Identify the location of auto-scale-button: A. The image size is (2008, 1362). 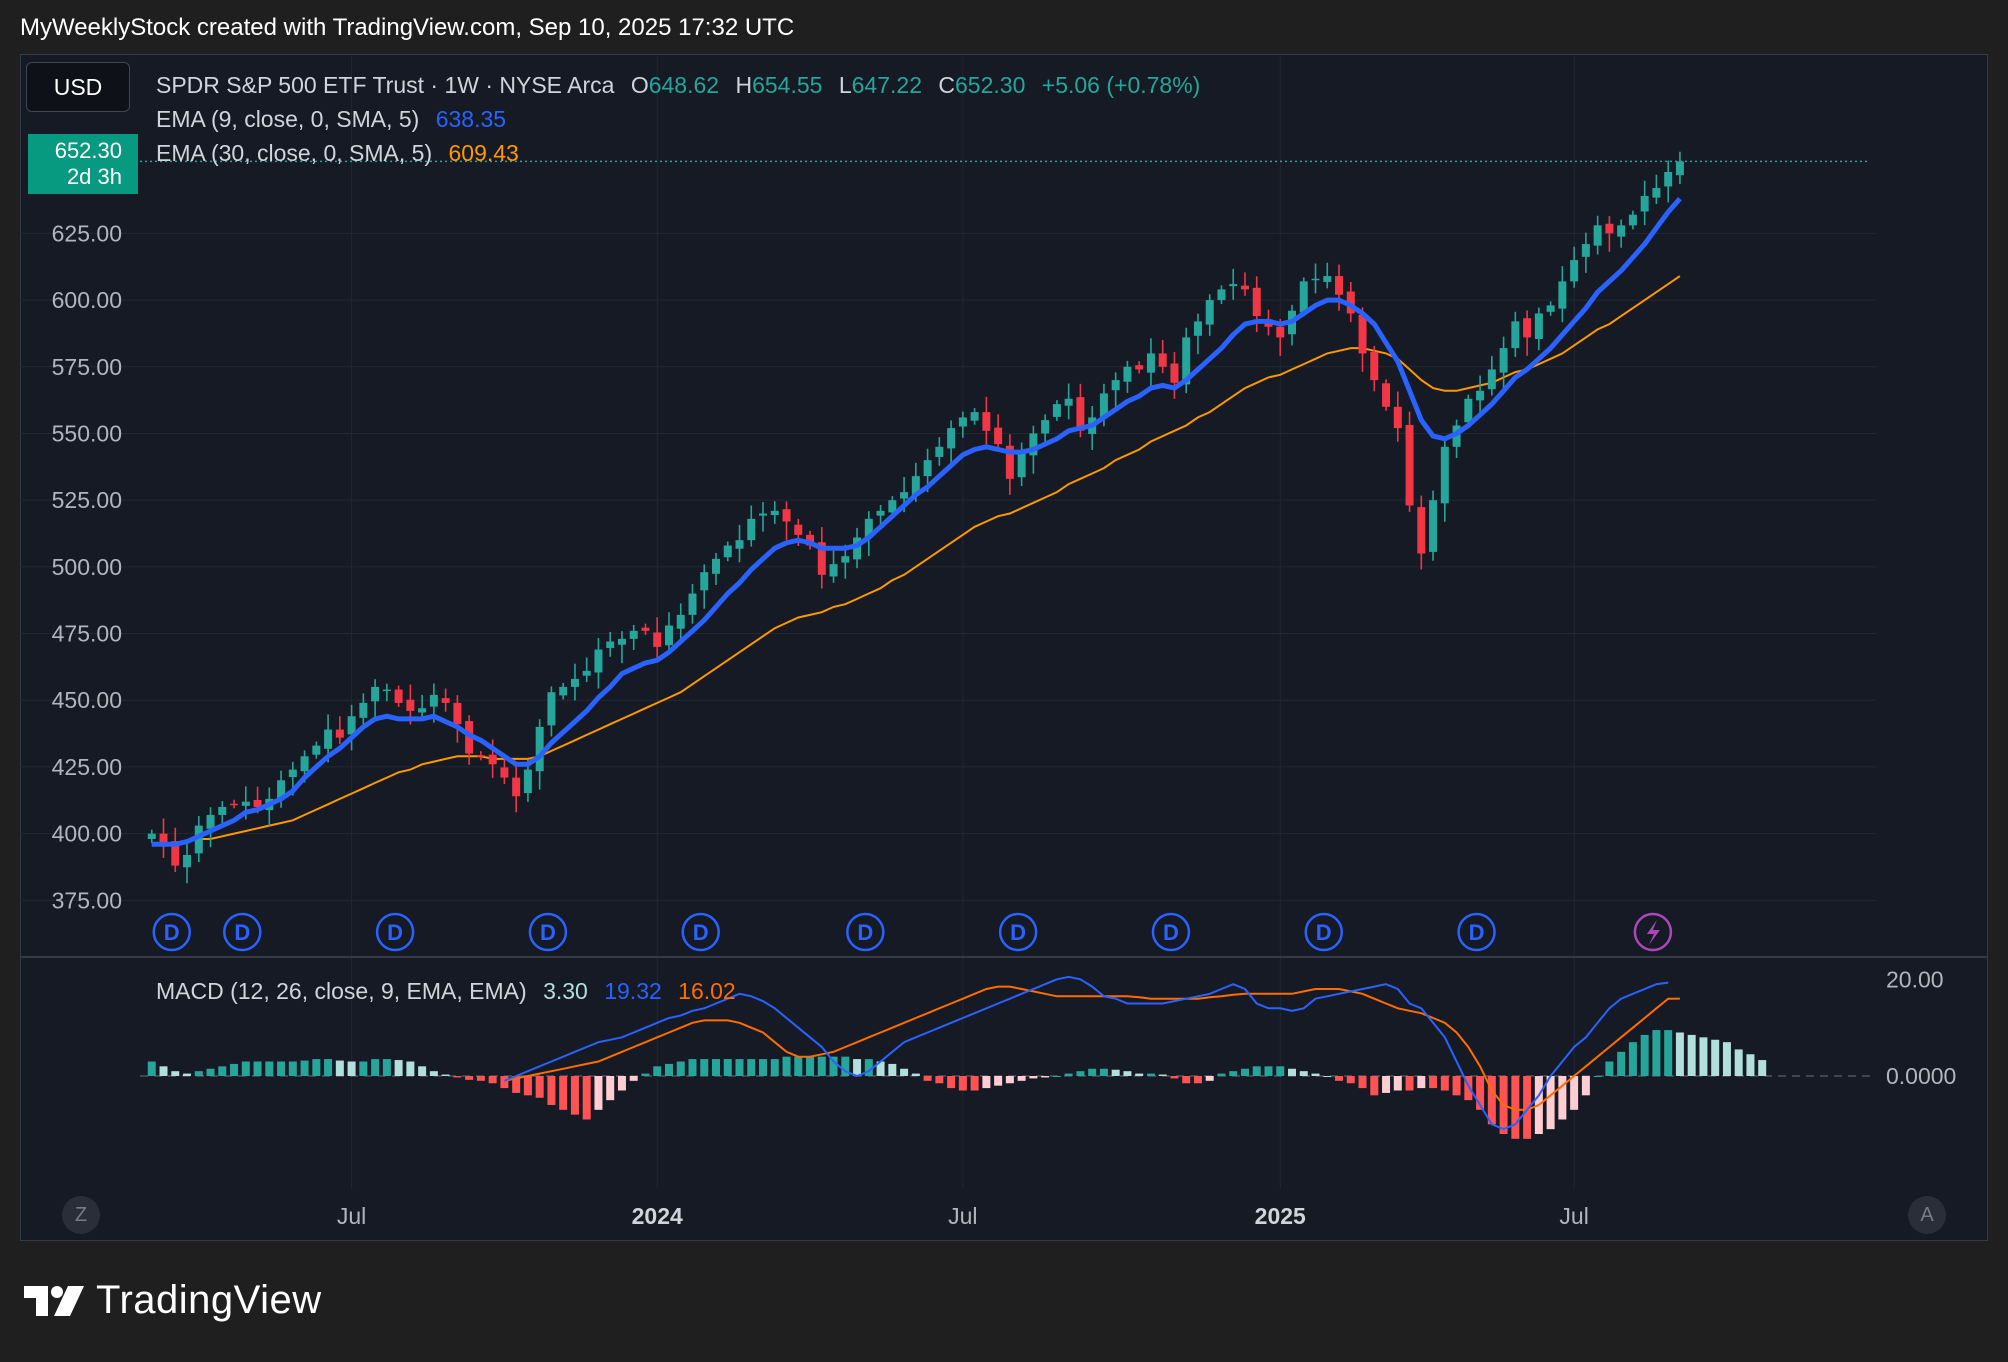
(1927, 1215).